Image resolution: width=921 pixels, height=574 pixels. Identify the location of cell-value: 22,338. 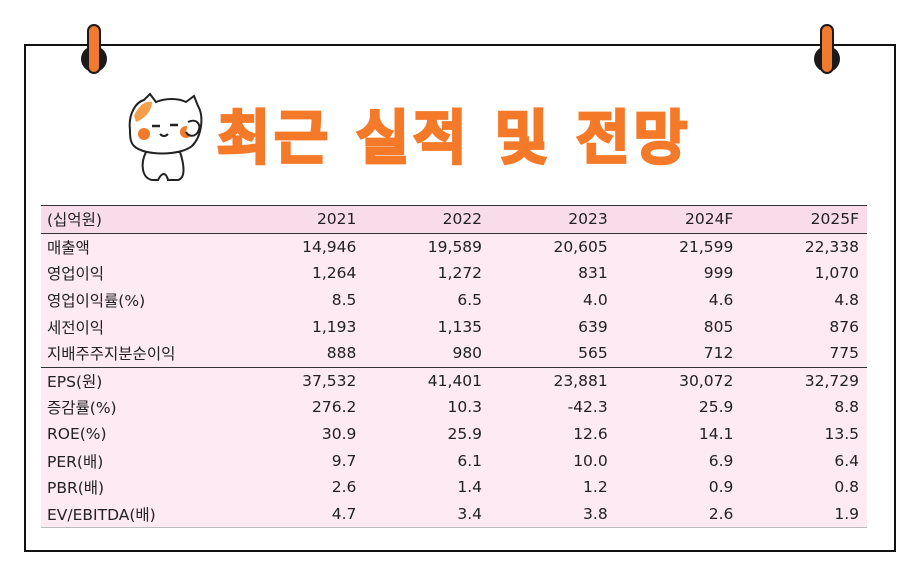
(832, 246).